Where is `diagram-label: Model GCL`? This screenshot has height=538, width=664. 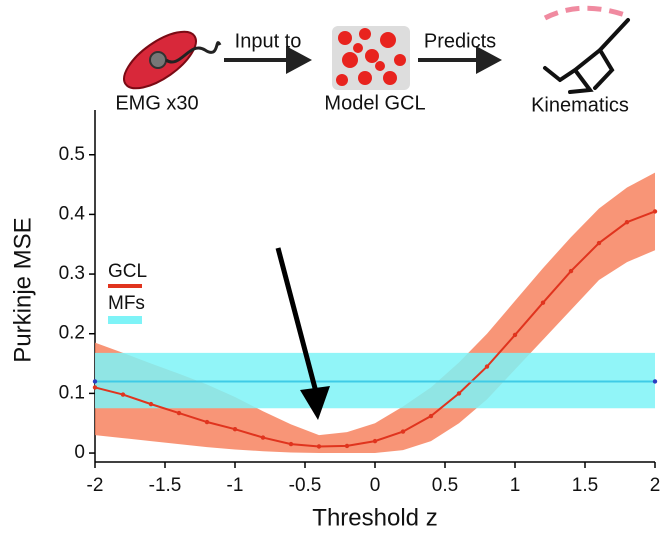
diagram-label: Model GCL is located at coordinates (374, 103).